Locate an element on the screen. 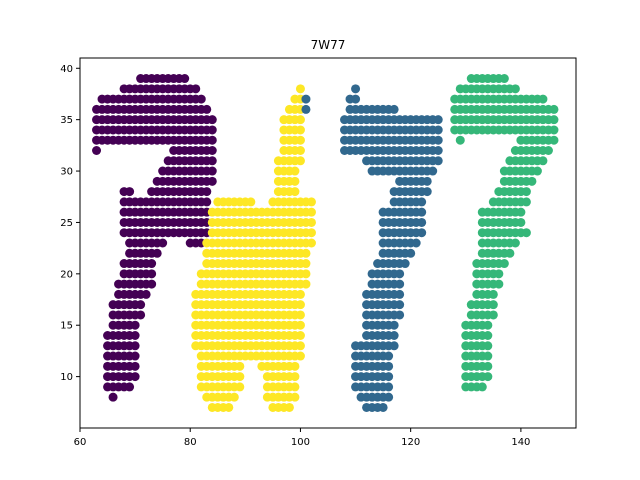 The height and width of the screenshot is (480, 640). chart-title: 7W77 is located at coordinates (328, 45).